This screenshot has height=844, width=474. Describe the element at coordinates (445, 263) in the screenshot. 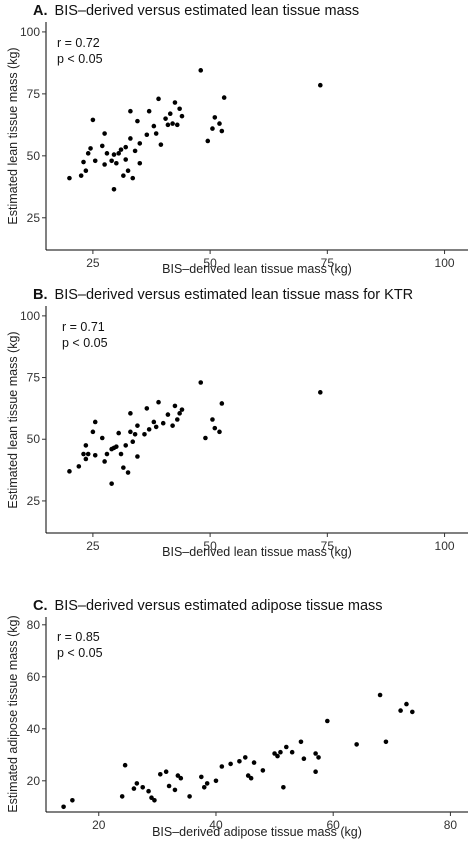

I see `panel-a-x-tick-label: 100` at that location.